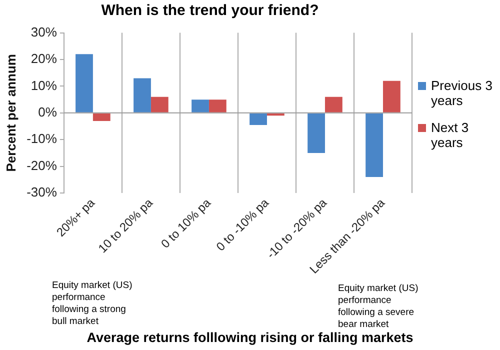 This screenshot has width=500, height=350. I want to click on y-tick-label: 0%, so click(48, 112).